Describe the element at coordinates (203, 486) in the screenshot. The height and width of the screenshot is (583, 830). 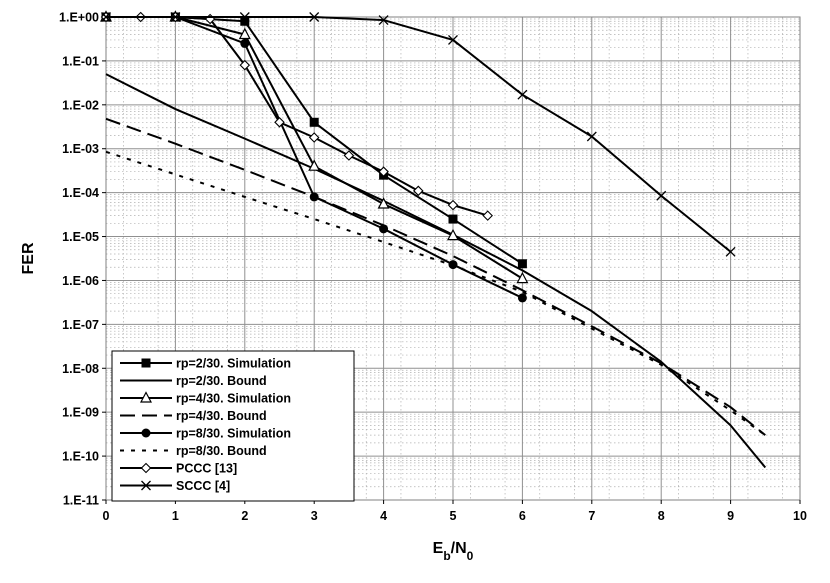
I see `legend-label: SCCC [4]` at that location.